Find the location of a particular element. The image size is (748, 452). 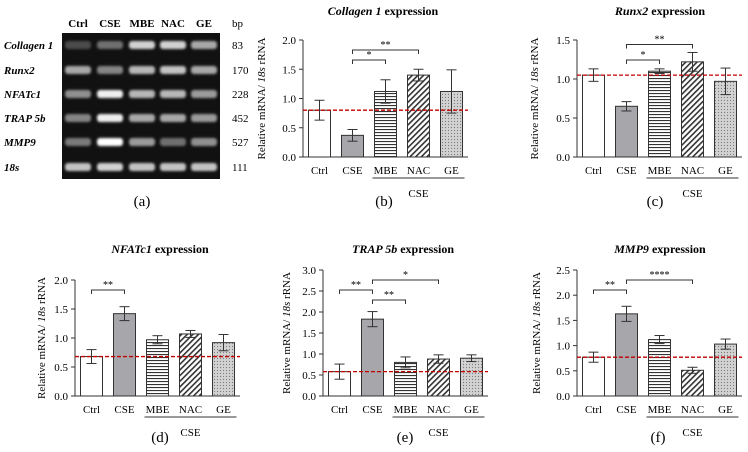

chart-title: NFATc1 expression is located at coordinates (159, 249).